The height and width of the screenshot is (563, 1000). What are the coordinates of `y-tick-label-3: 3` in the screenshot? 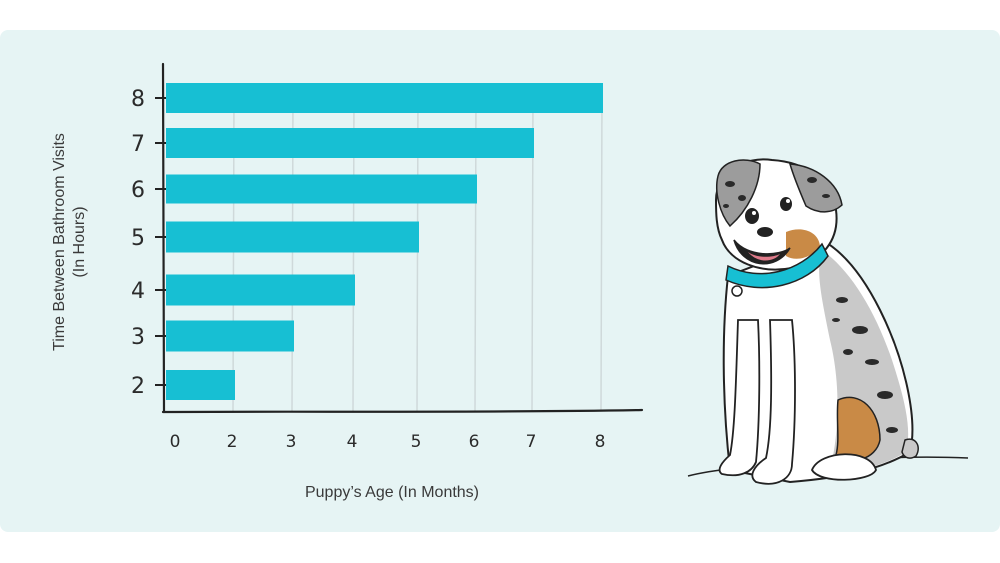 It's located at (138, 337).